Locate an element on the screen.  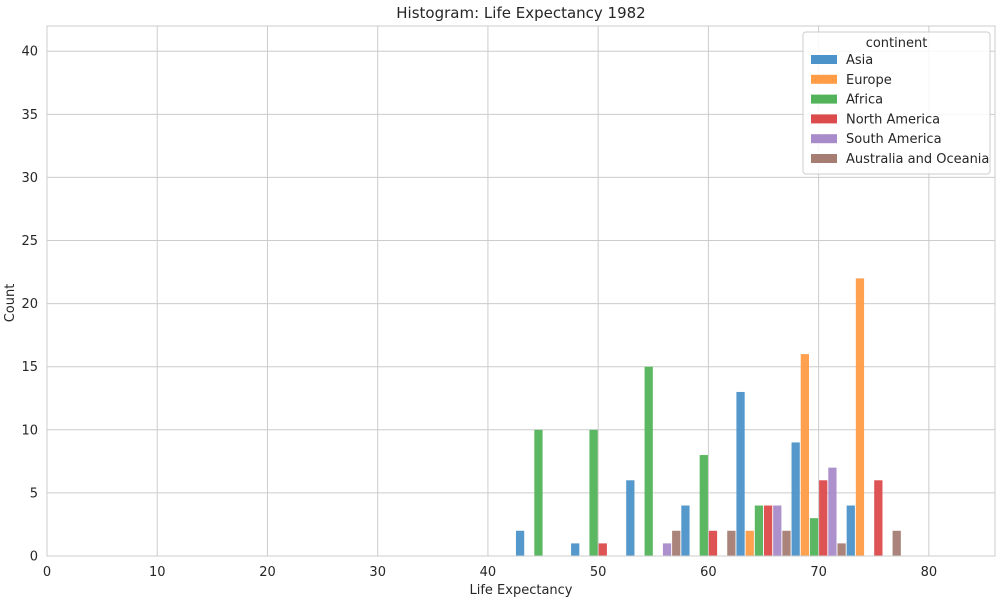
y-tick-label: 30 is located at coordinates (29, 178).